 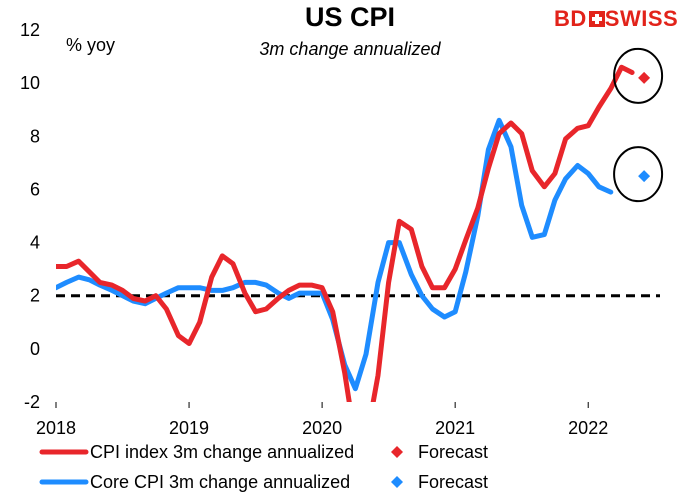 What do you see at coordinates (30, 83) in the screenshot?
I see `y-tick-label: 10` at bounding box center [30, 83].